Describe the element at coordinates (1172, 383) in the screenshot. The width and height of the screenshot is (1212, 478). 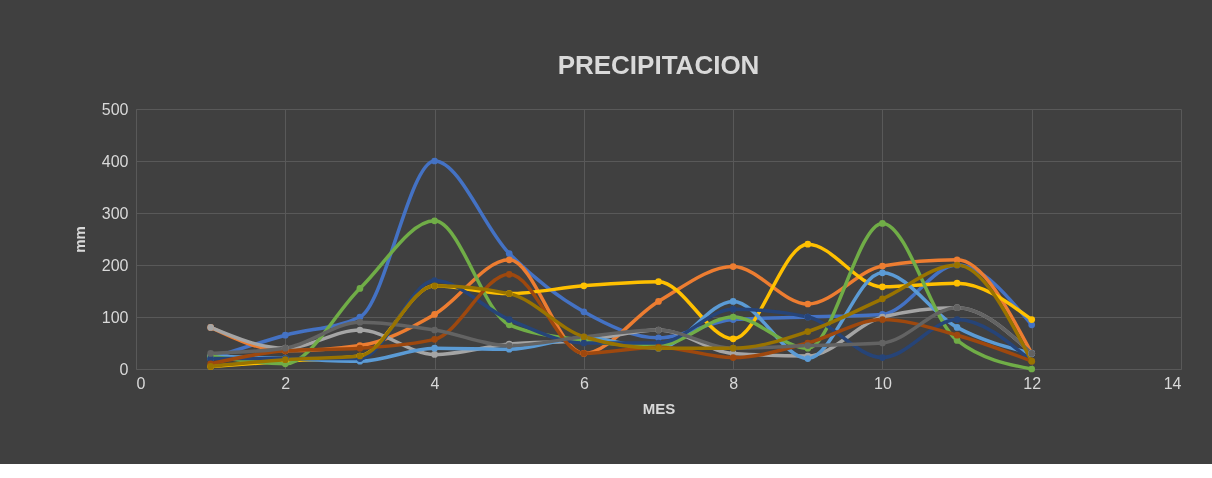
I see `x-tick-label: 14` at that location.